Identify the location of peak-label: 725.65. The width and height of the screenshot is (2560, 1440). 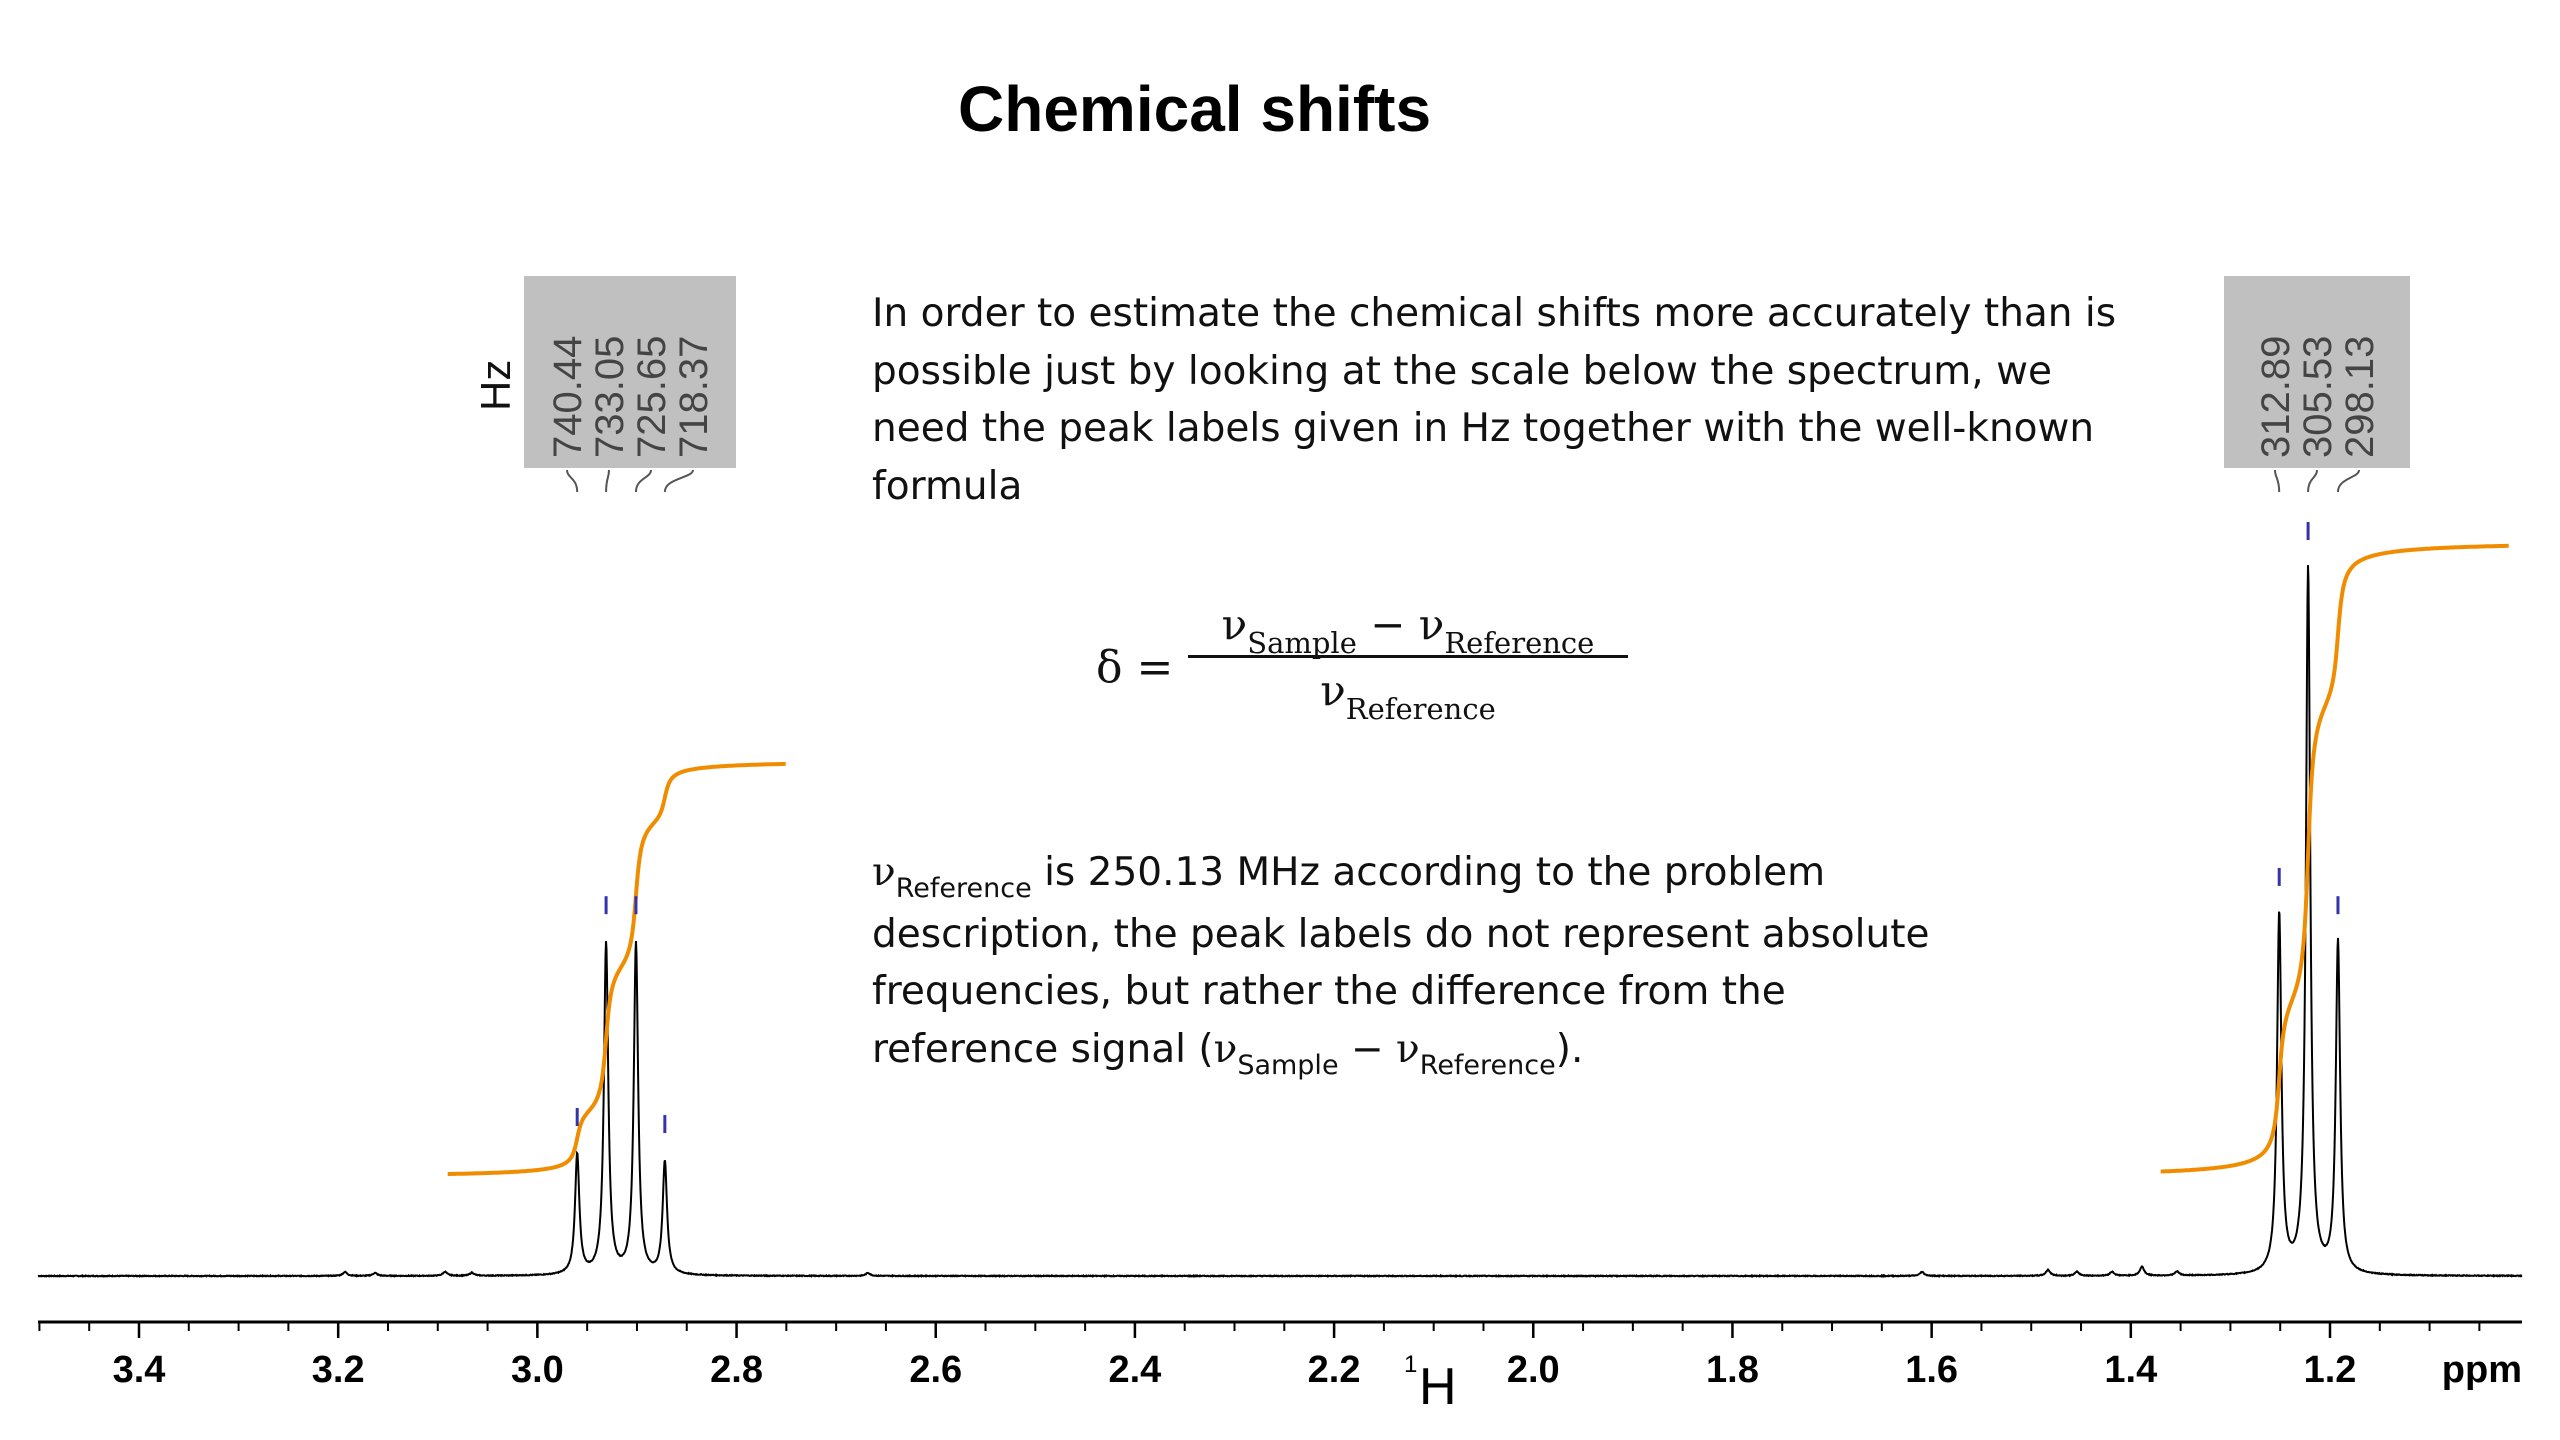
(652, 397).